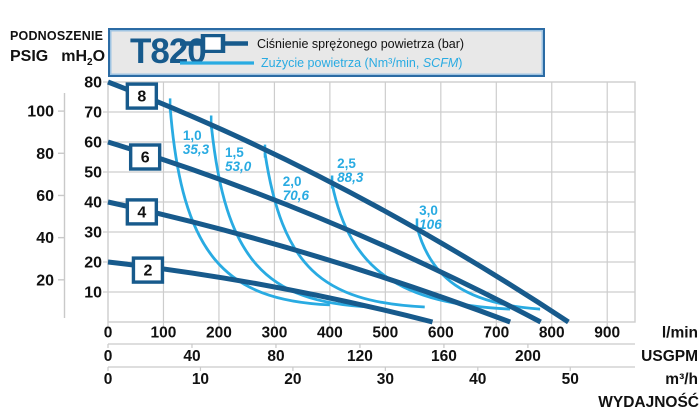  What do you see at coordinates (93, 113) in the screenshot?
I see `mh2o-tick-label-70: 70` at bounding box center [93, 113].